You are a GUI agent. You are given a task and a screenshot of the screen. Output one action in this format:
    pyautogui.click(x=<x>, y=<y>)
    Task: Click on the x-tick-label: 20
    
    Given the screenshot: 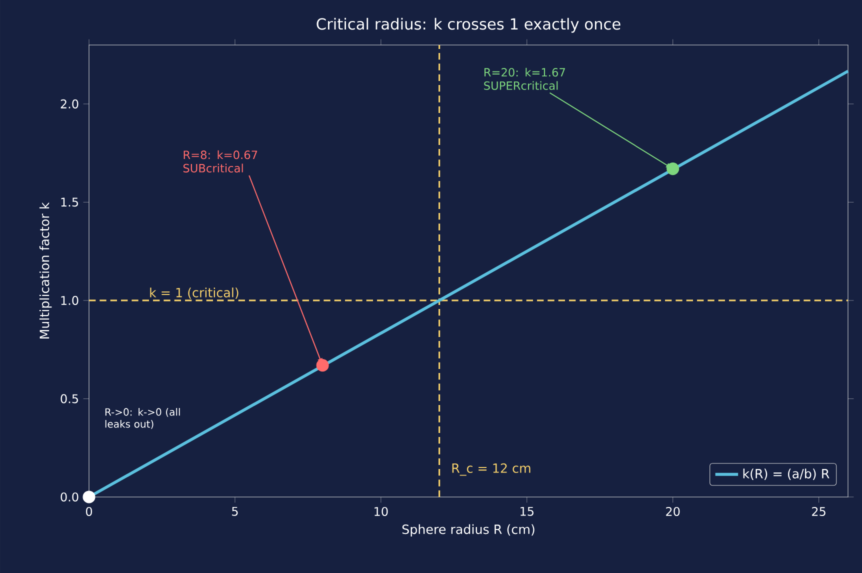 What is the action you would take?
    pyautogui.click(x=673, y=511)
    